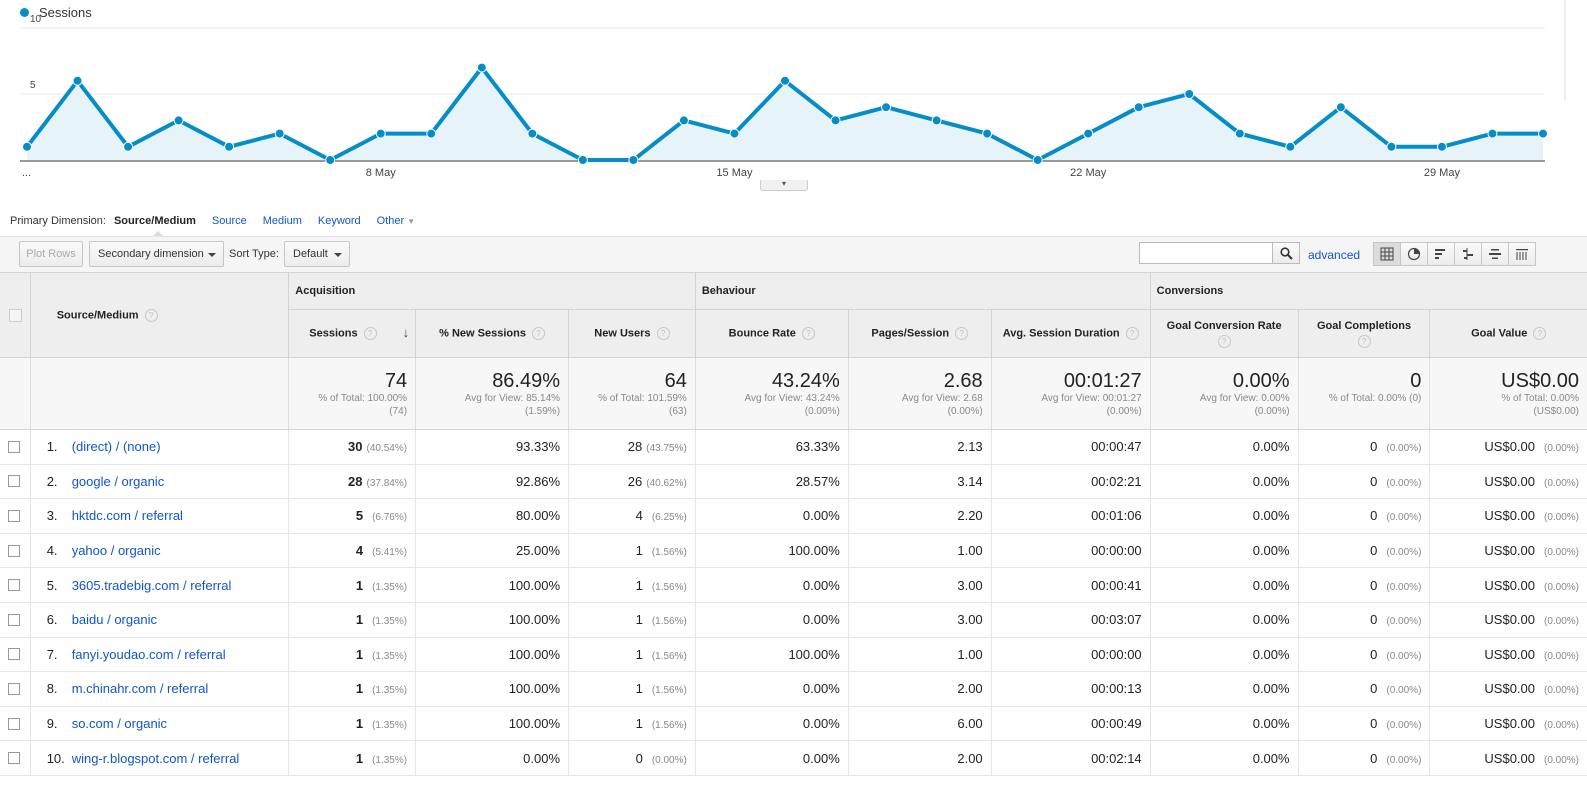 The width and height of the screenshot is (1587, 785). I want to click on select-all-checkbox, so click(15, 315).